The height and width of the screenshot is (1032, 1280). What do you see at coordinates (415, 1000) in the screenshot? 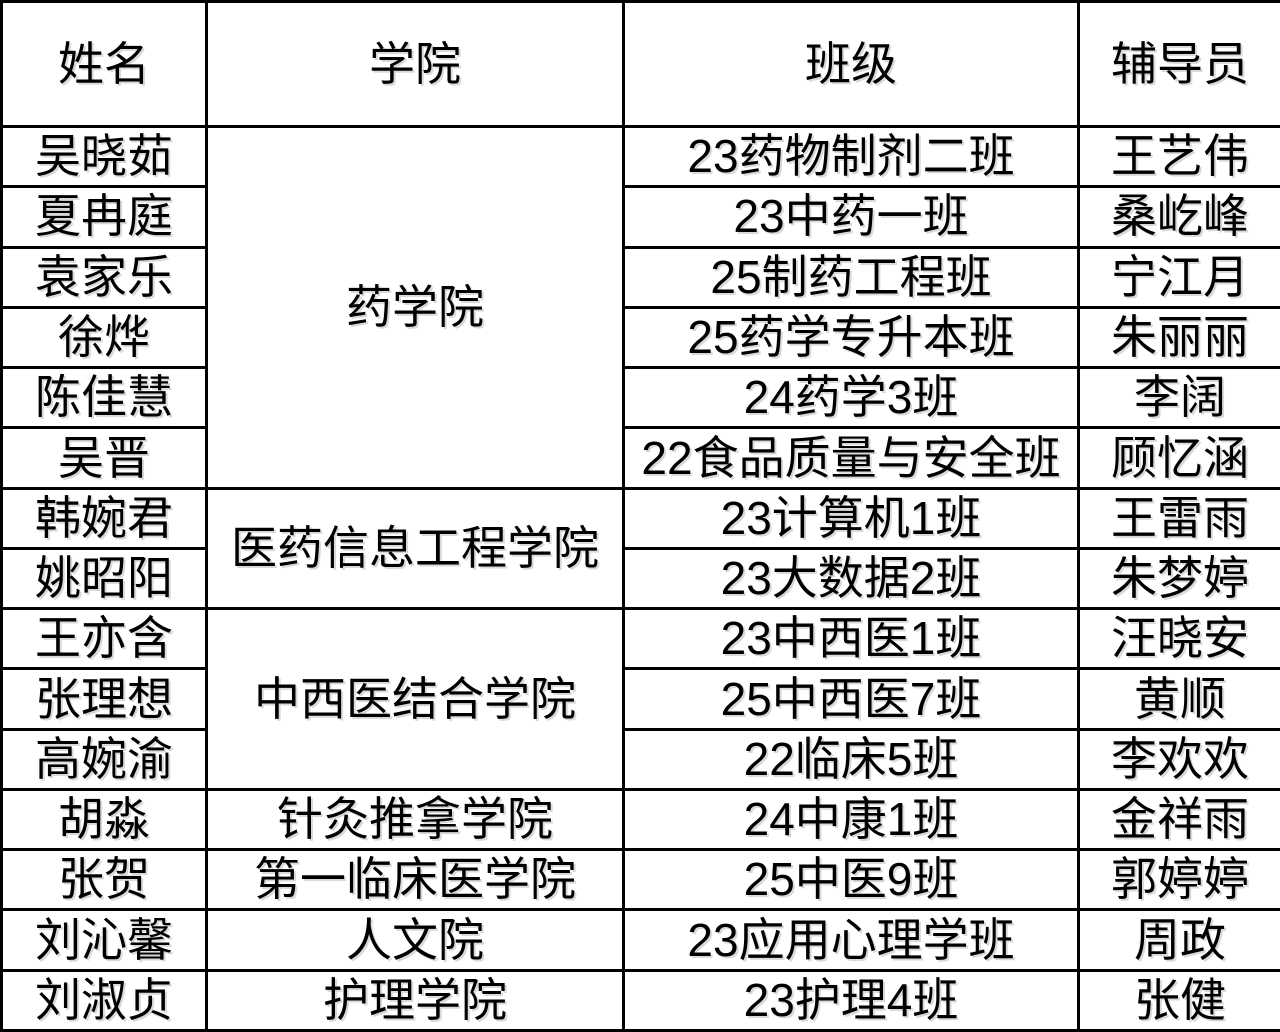
I see `college-cell: 护理学院` at bounding box center [415, 1000].